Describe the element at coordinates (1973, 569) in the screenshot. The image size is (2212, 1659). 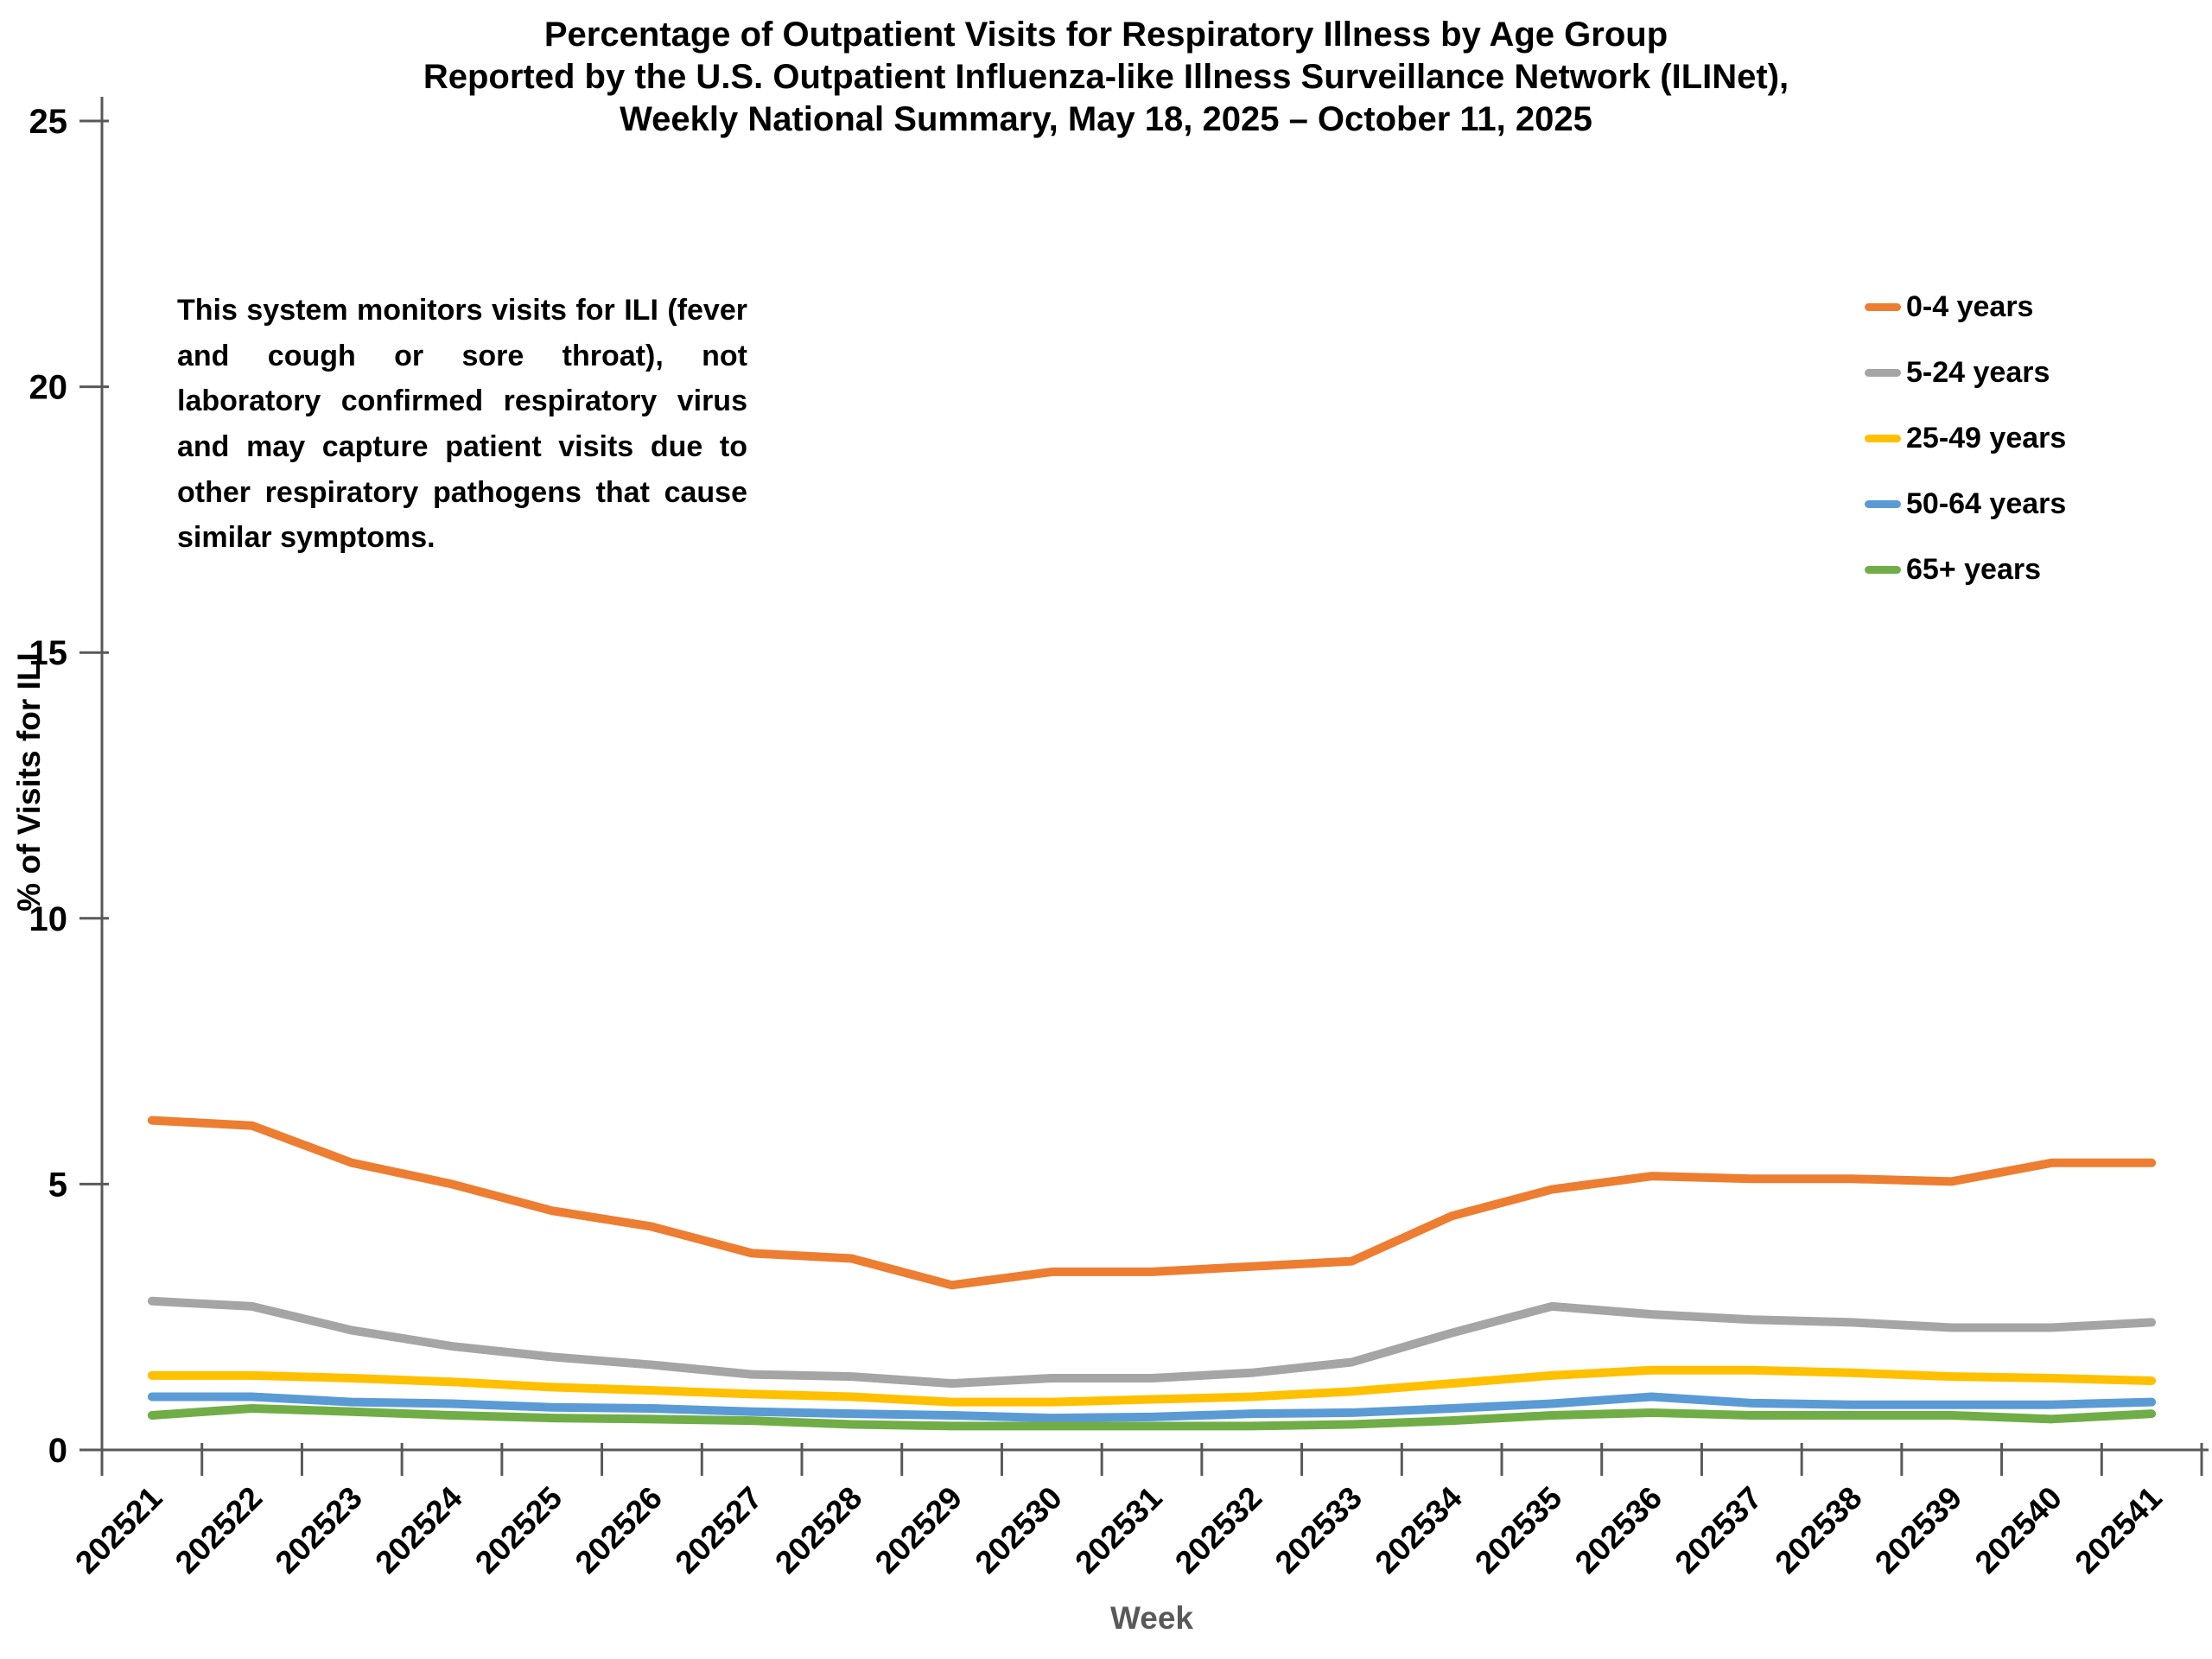
I see `legend-label-65-plus-years: 65+ years` at that location.